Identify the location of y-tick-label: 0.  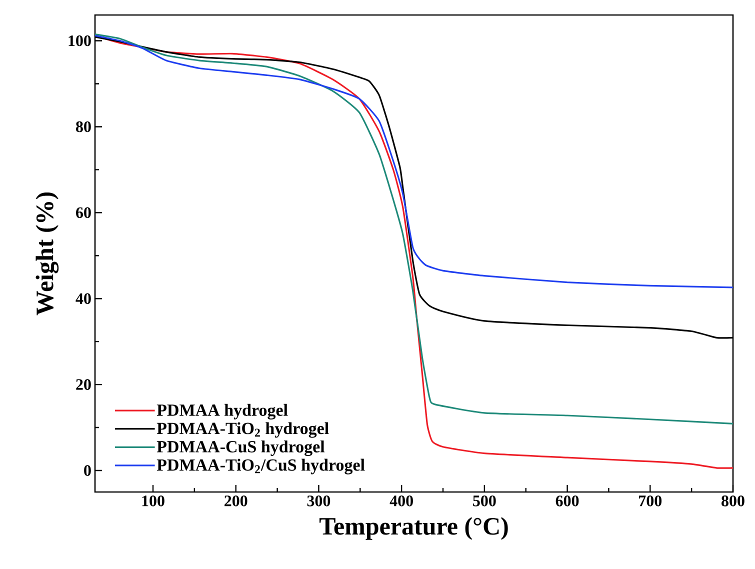
(87, 470).